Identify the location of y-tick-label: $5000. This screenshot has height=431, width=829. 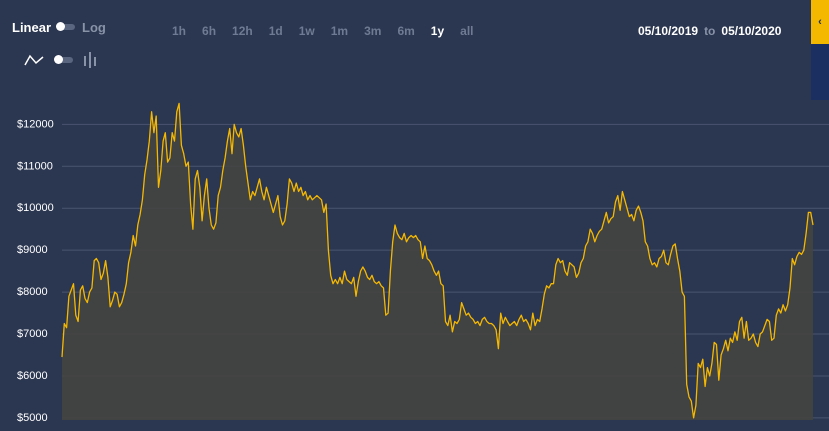
(32, 418).